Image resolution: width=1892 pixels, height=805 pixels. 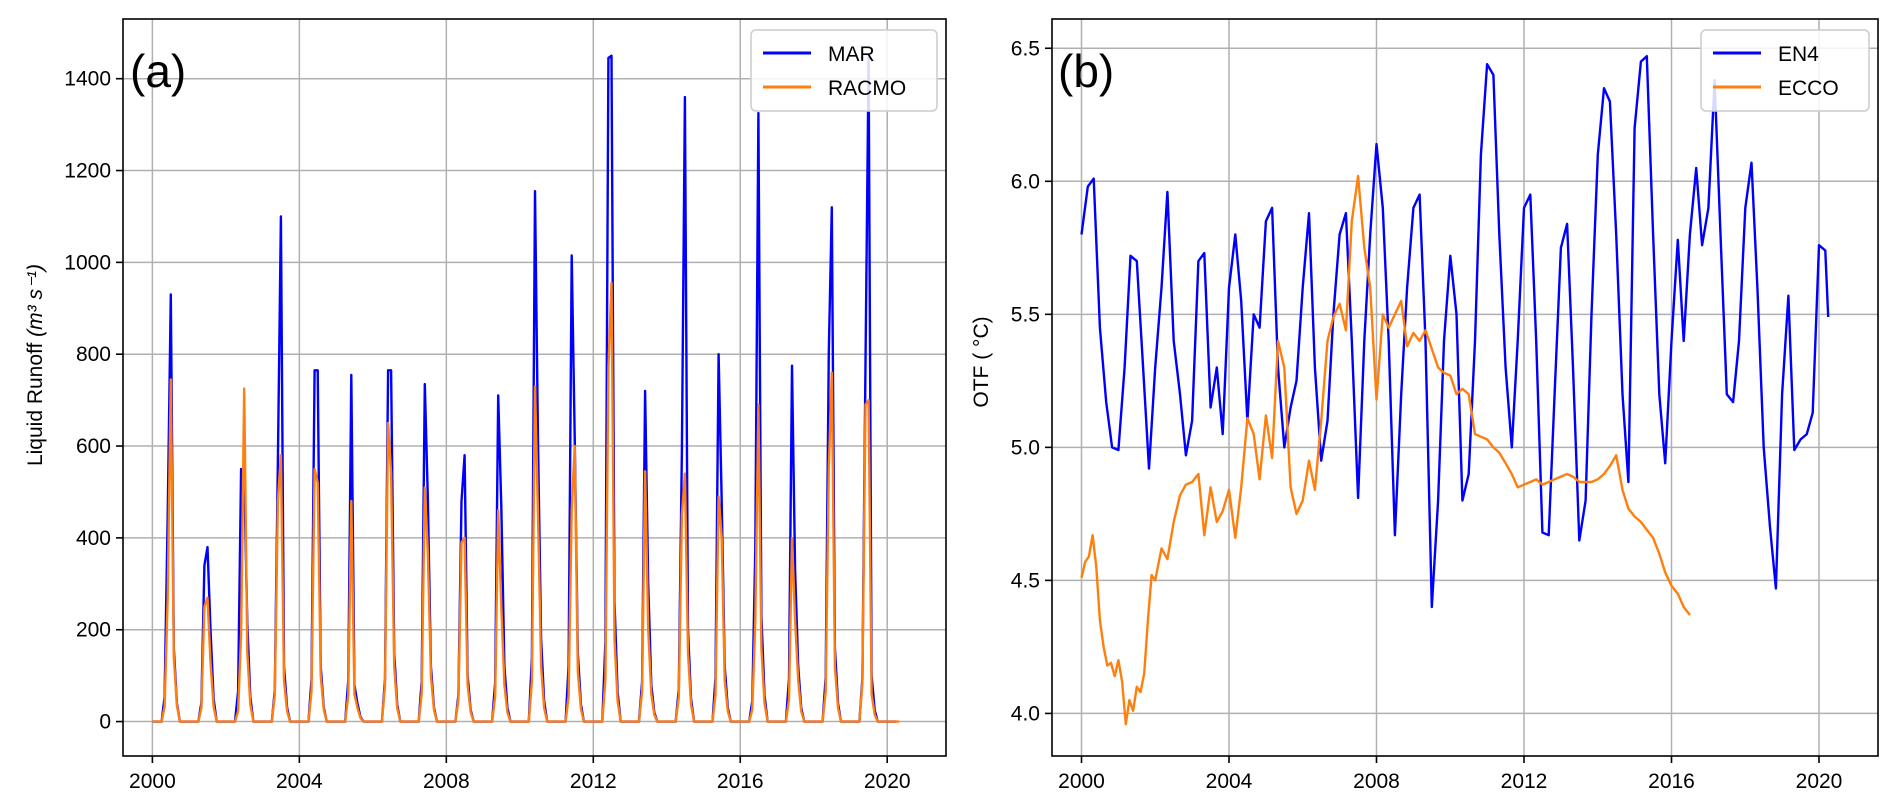 I want to click on panel-b-ylabel-unit: ( °C), so click(x=981, y=337).